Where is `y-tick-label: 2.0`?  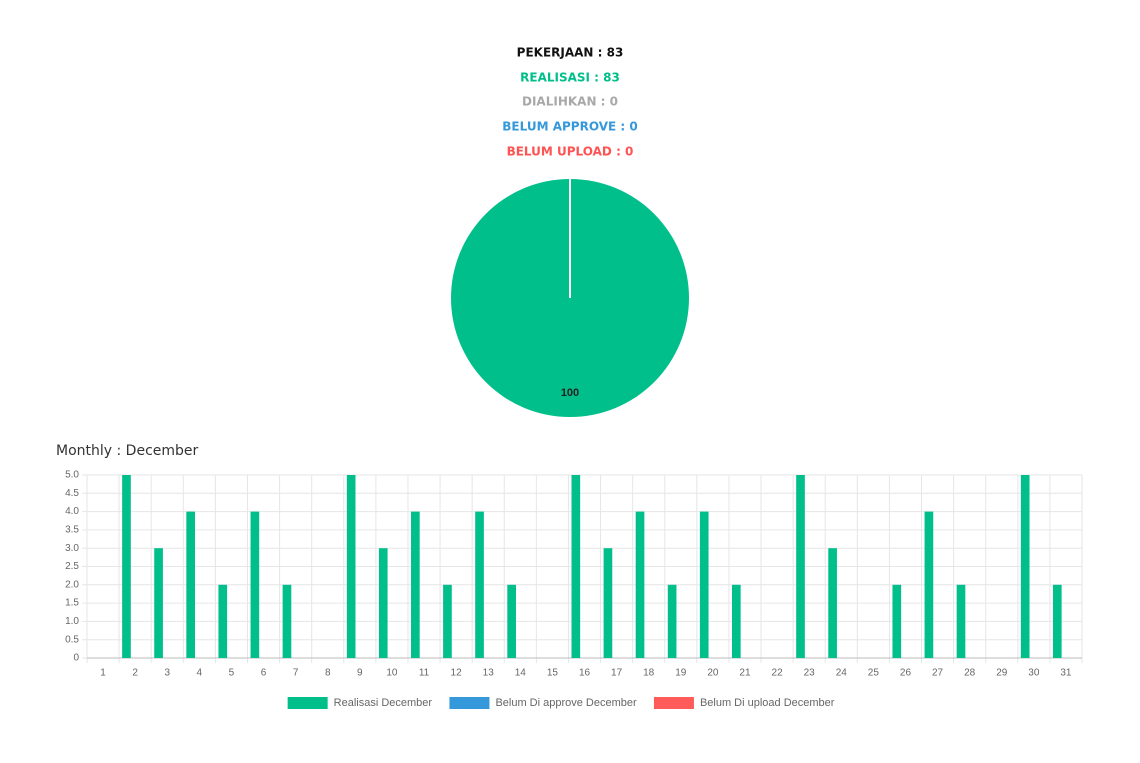
y-tick-label: 2.0 is located at coordinates (72, 584).